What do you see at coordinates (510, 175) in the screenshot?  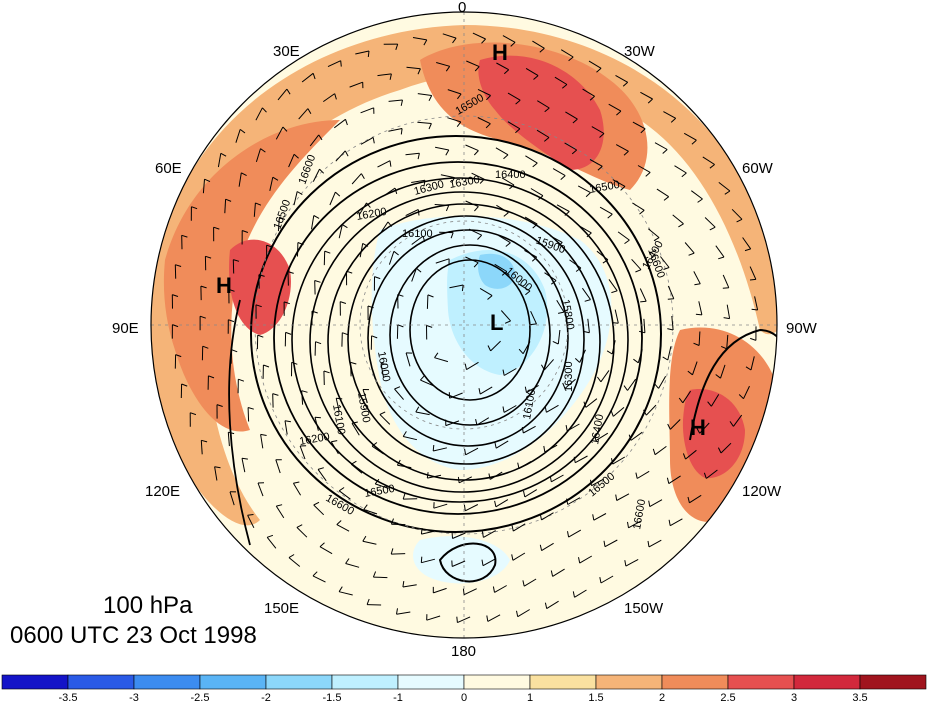 I see `contour-value-label: 16400` at bounding box center [510, 175].